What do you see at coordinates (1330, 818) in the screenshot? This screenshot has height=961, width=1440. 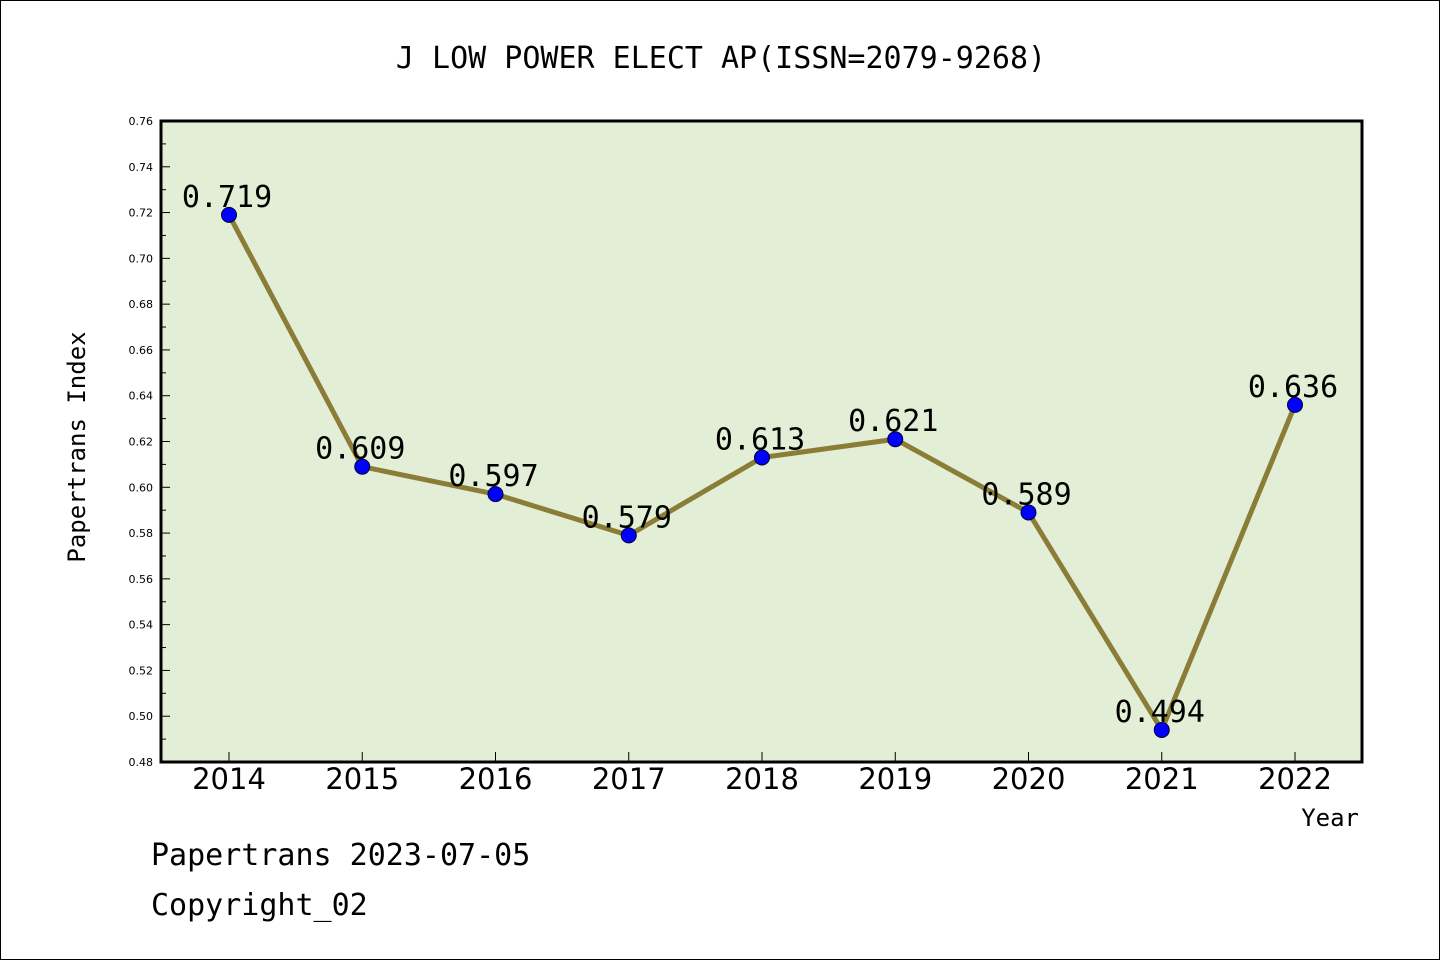 I see `x-axis-label: Year` at bounding box center [1330, 818].